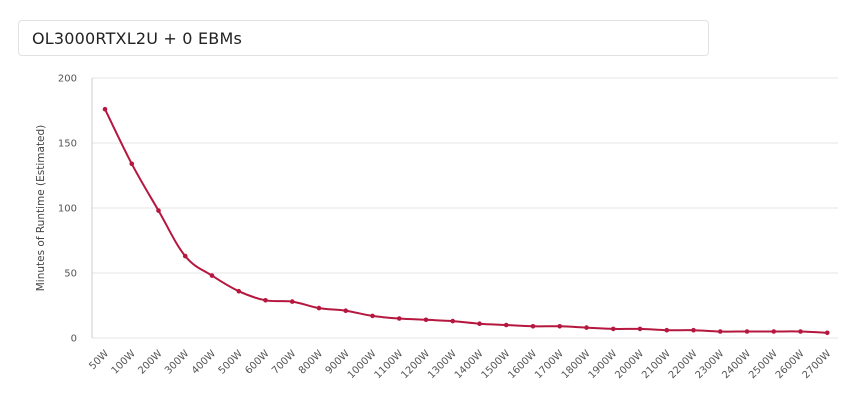 The height and width of the screenshot is (403, 866). Describe the element at coordinates (150, 362) in the screenshot. I see `x-tick-label: 200W` at that location.